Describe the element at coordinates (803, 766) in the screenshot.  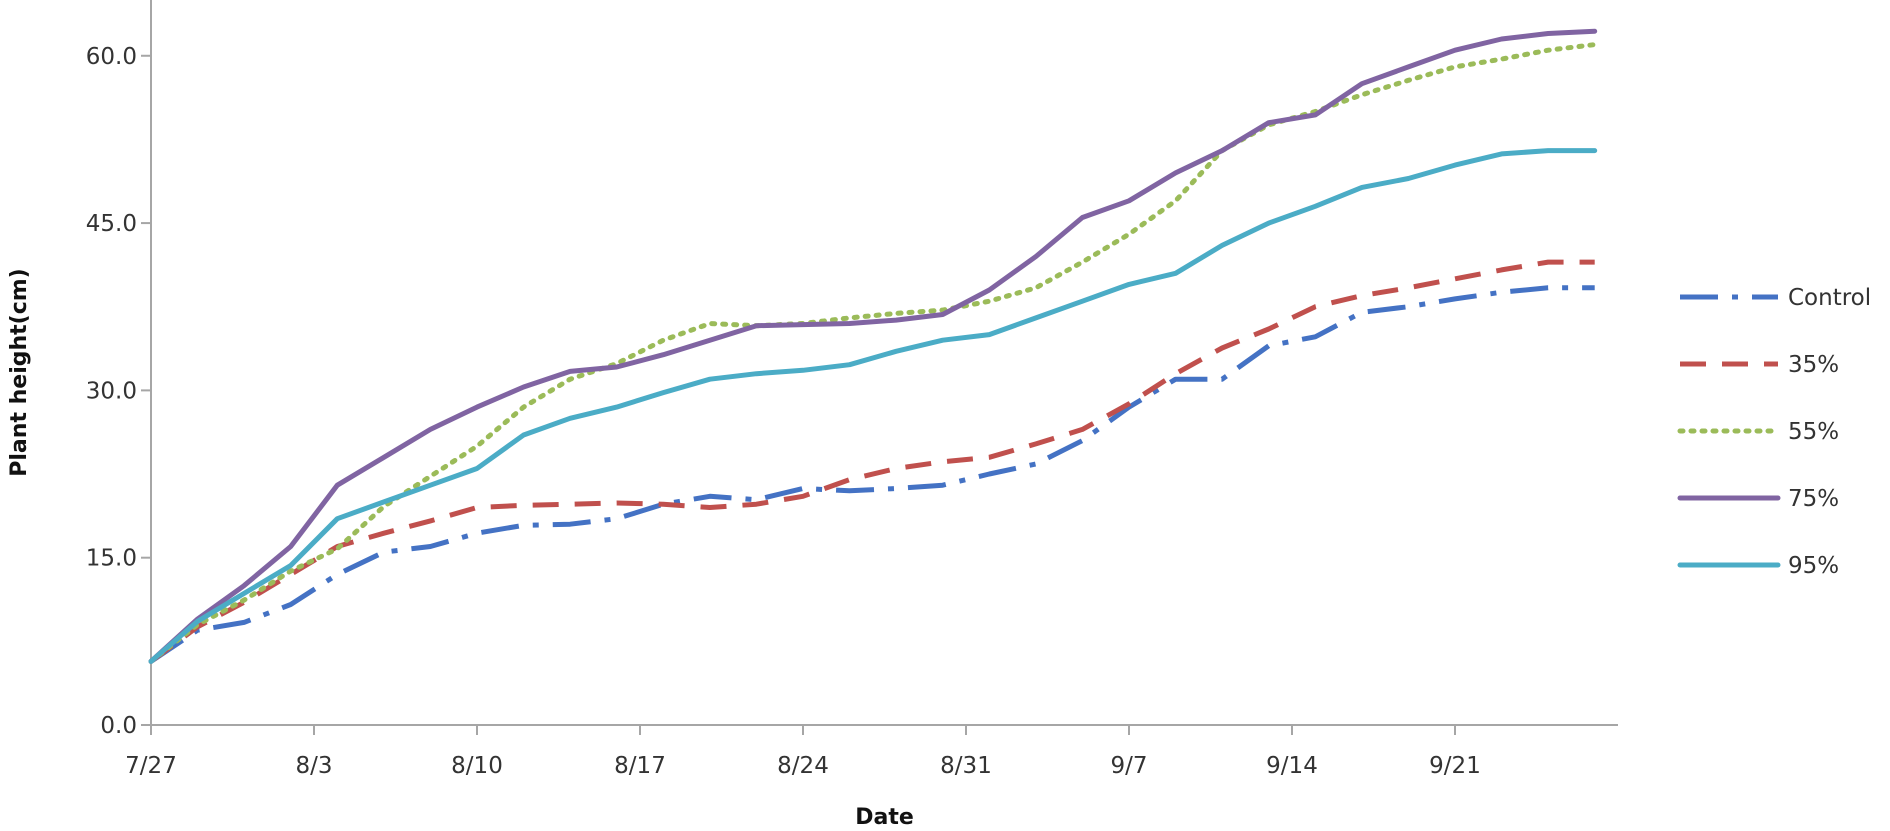
I see `x-tick-label: 8/24` at that location.